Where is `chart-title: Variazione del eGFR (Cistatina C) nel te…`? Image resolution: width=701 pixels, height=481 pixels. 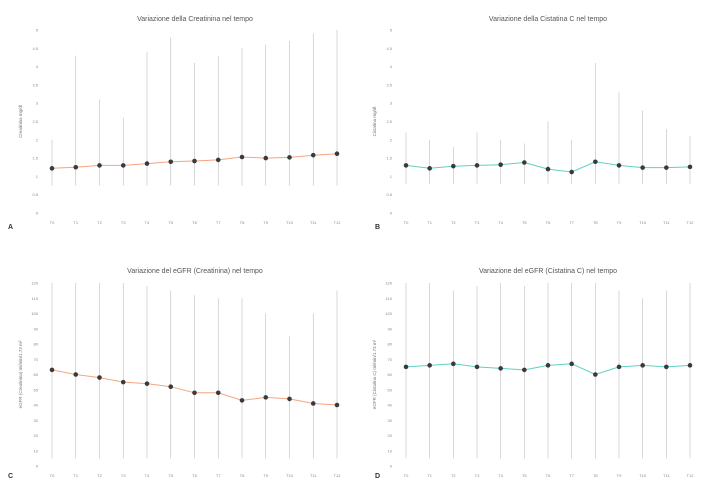
chart-title: Variazione del eGFR (Cistatina C) nel te… is located at coordinates (548, 271).